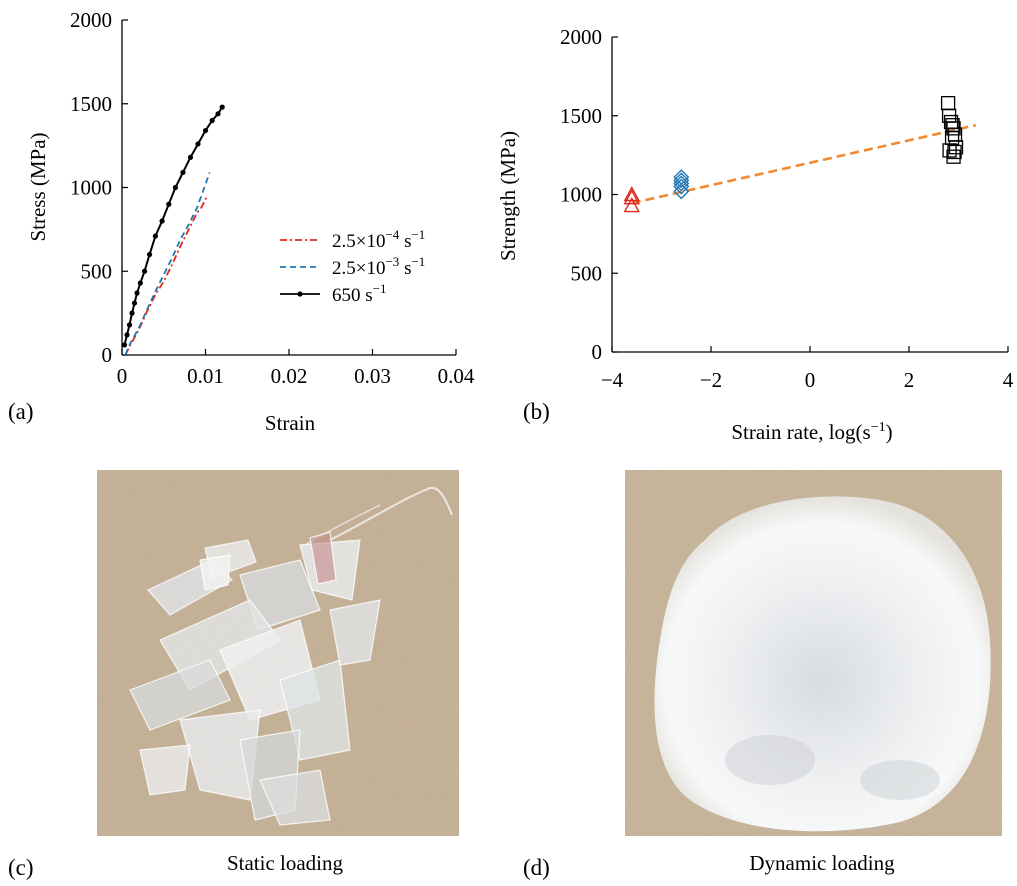 This screenshot has width=1017, height=886. Describe the element at coordinates (359, 293) in the screenshot. I see `legend-entry: 650 s−1` at that location.